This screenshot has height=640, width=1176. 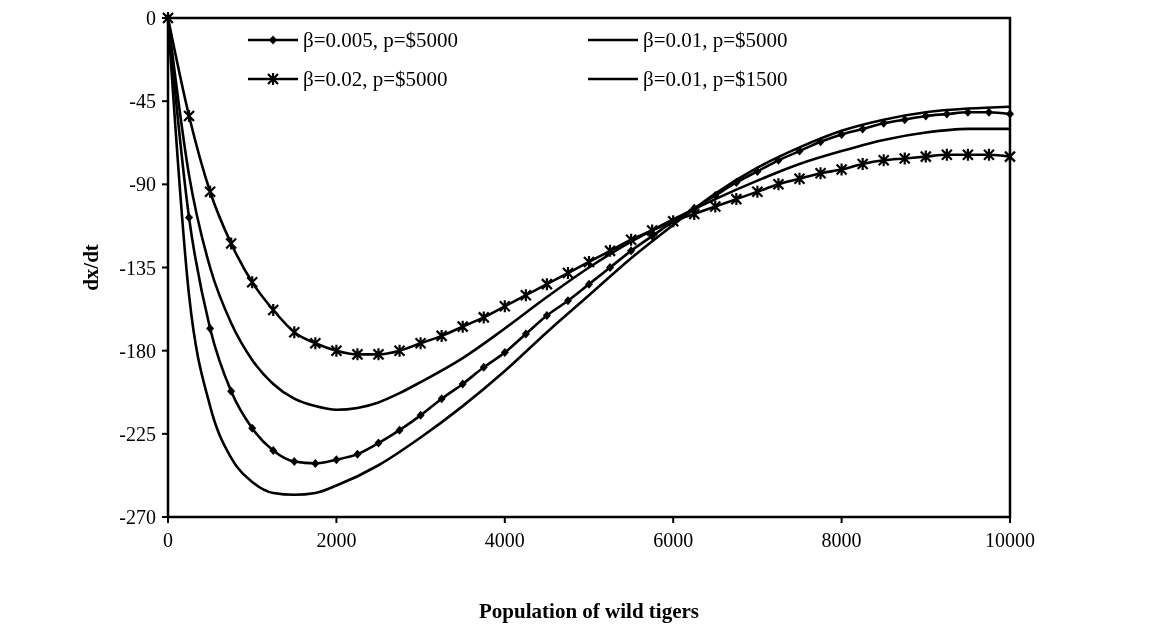 What do you see at coordinates (504, 540) in the screenshot?
I see `x-tick-label: 4000` at bounding box center [504, 540].